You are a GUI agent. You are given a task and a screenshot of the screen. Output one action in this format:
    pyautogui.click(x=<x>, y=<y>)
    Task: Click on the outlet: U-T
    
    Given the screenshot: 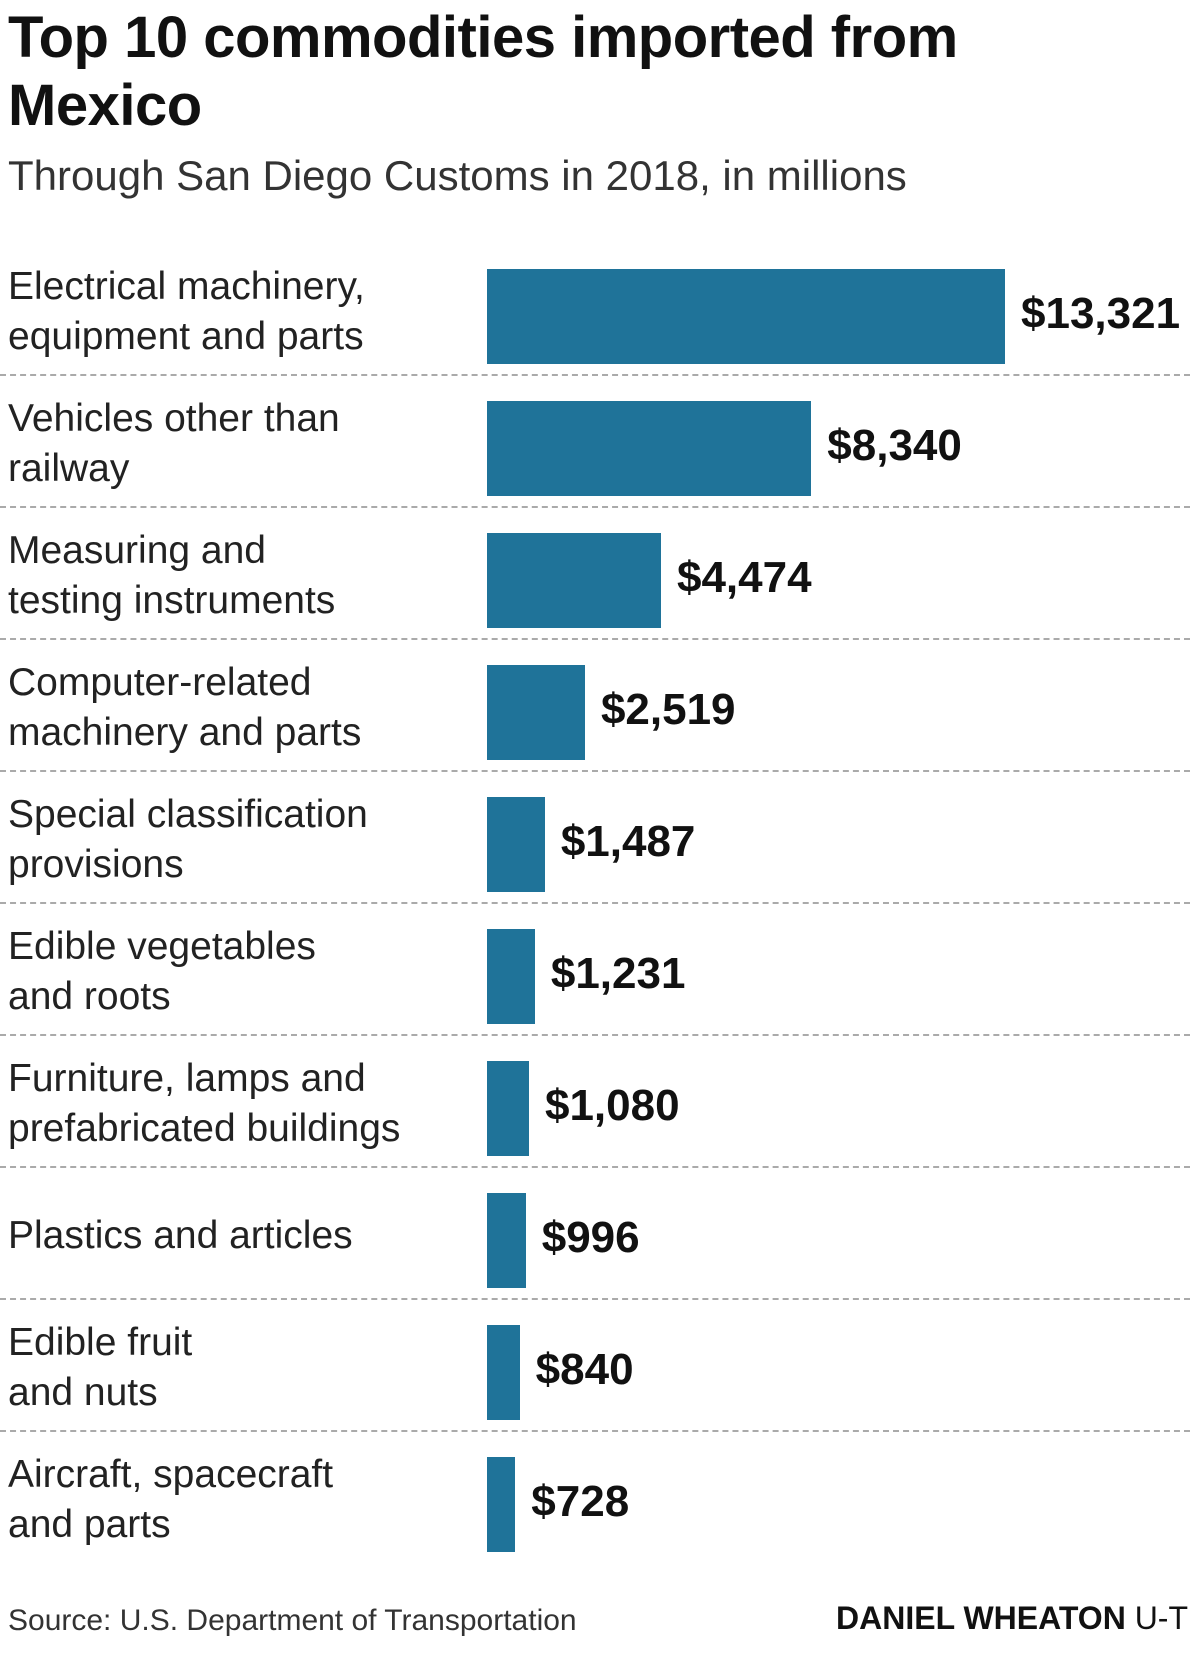 What is the action you would take?
    pyautogui.click(x=1161, y=1618)
    